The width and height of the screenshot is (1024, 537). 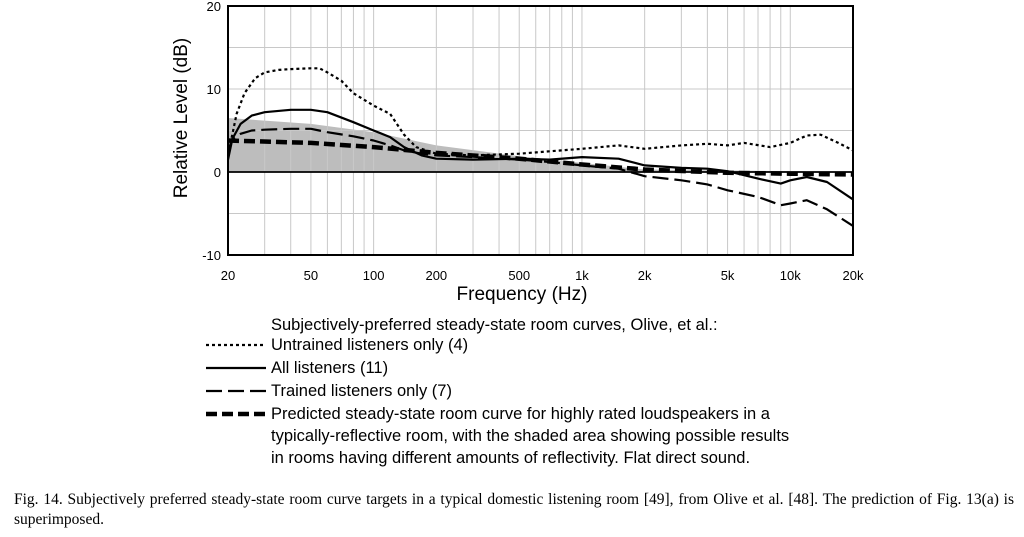 I want to click on y-tick-label: 10, so click(x=214, y=89).